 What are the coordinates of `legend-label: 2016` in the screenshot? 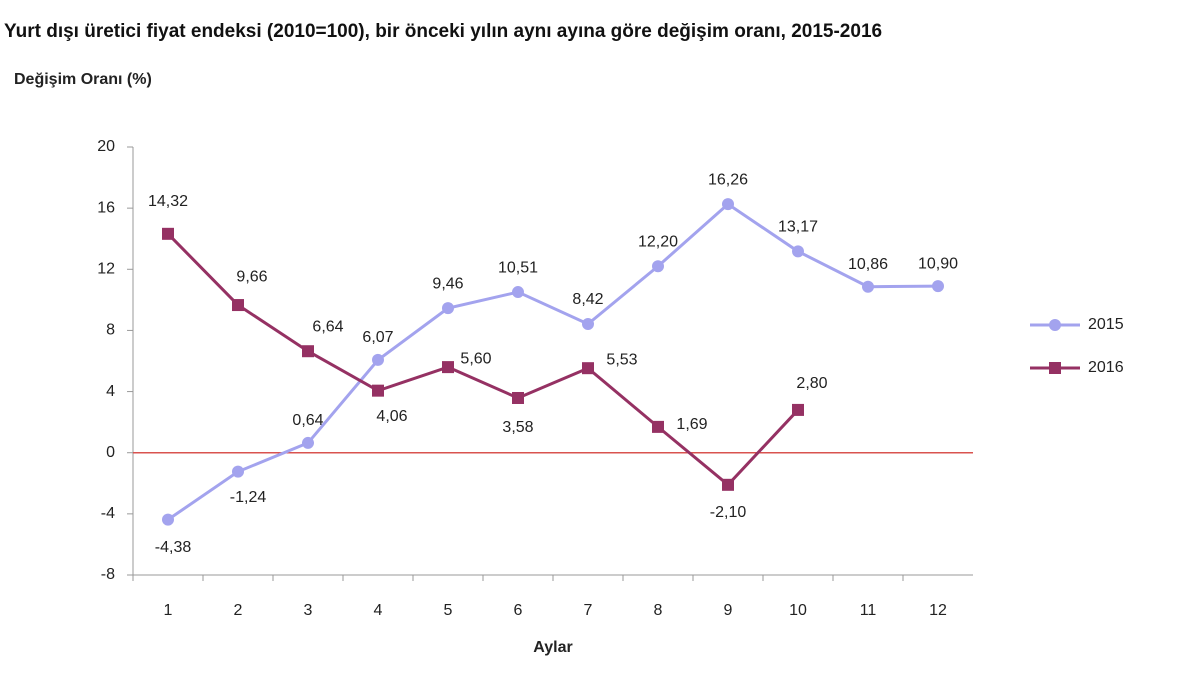 It's located at (1106, 367).